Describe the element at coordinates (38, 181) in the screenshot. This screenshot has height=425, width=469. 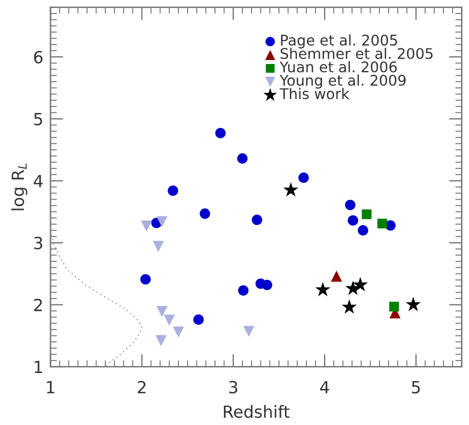
I see `y-tick-label: 4` at that location.